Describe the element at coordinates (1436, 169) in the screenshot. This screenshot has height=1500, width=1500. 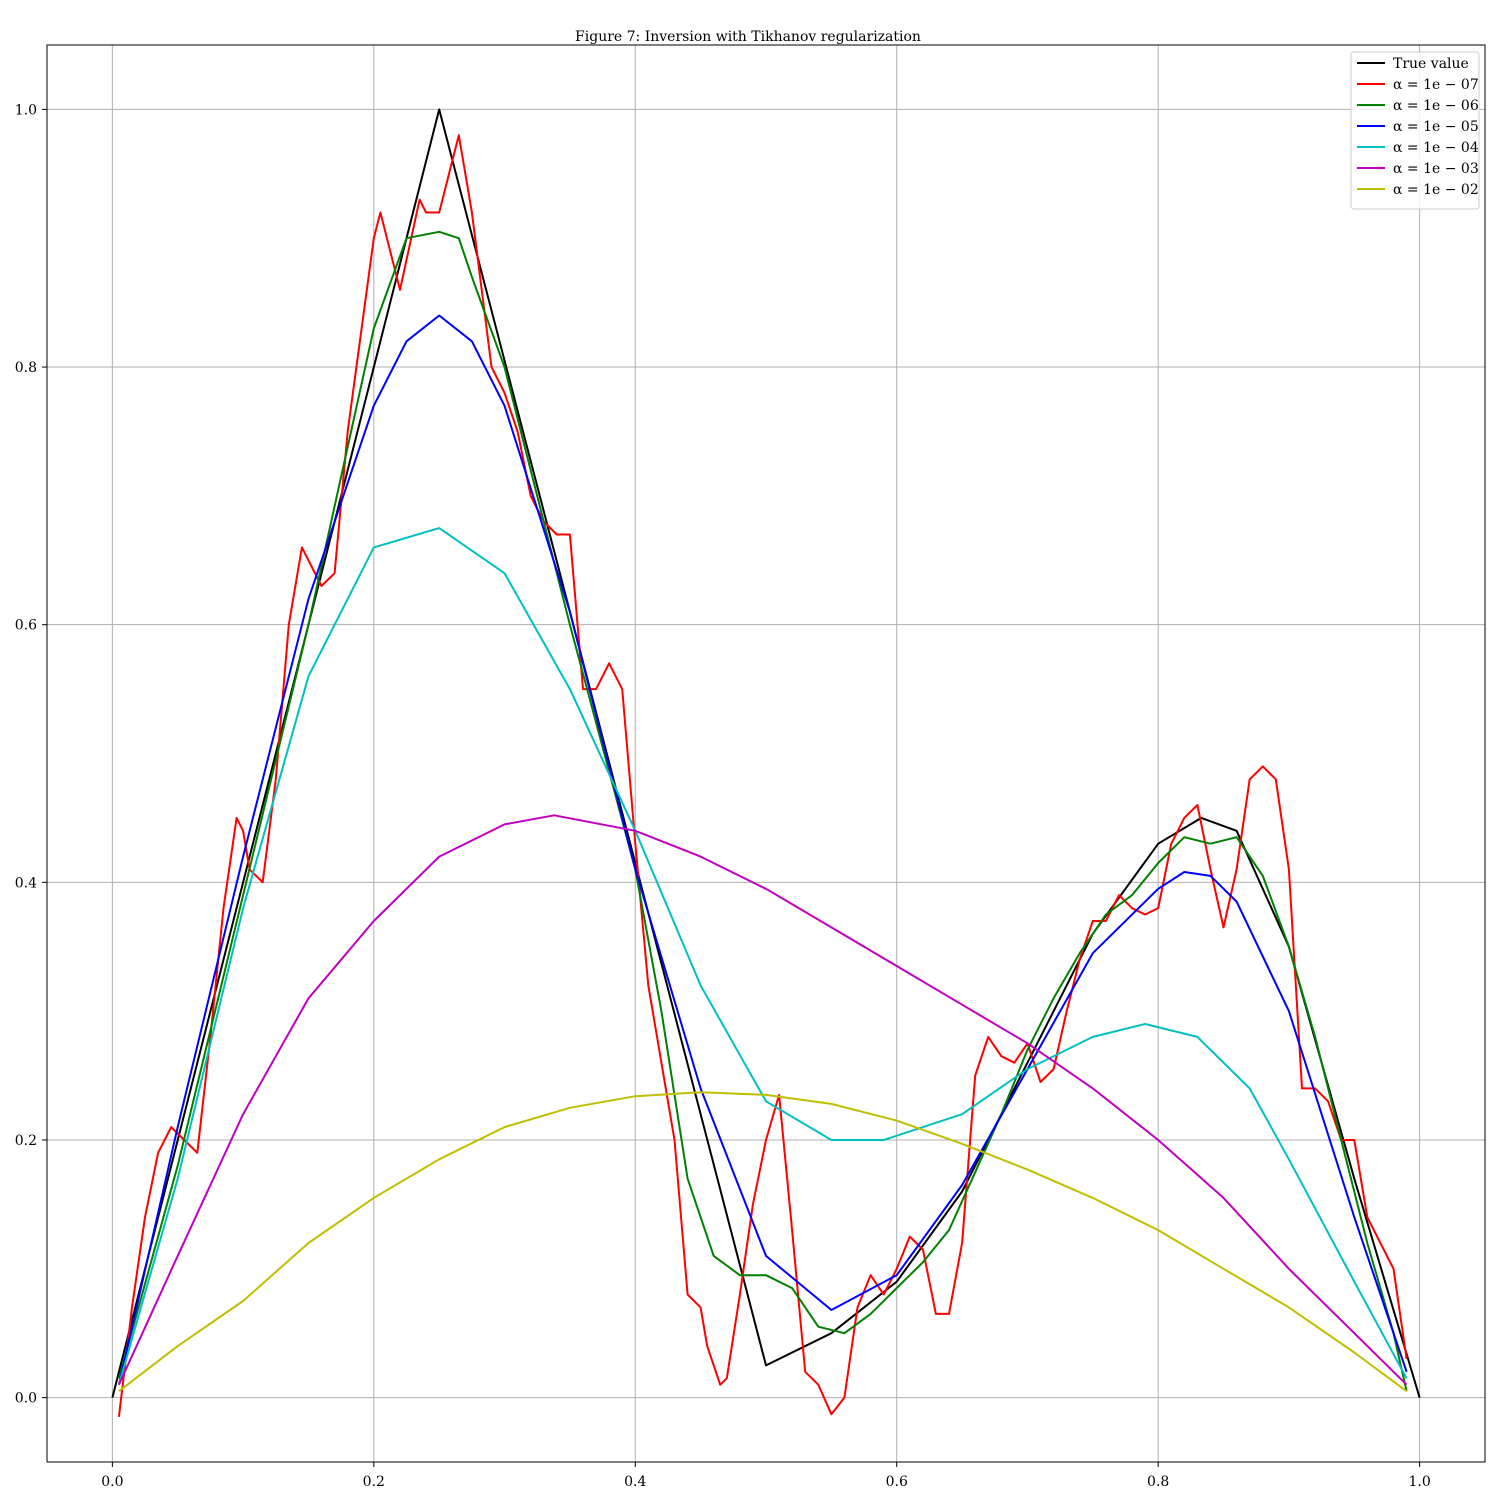
I see `legend-label: α = 1e − 03` at that location.